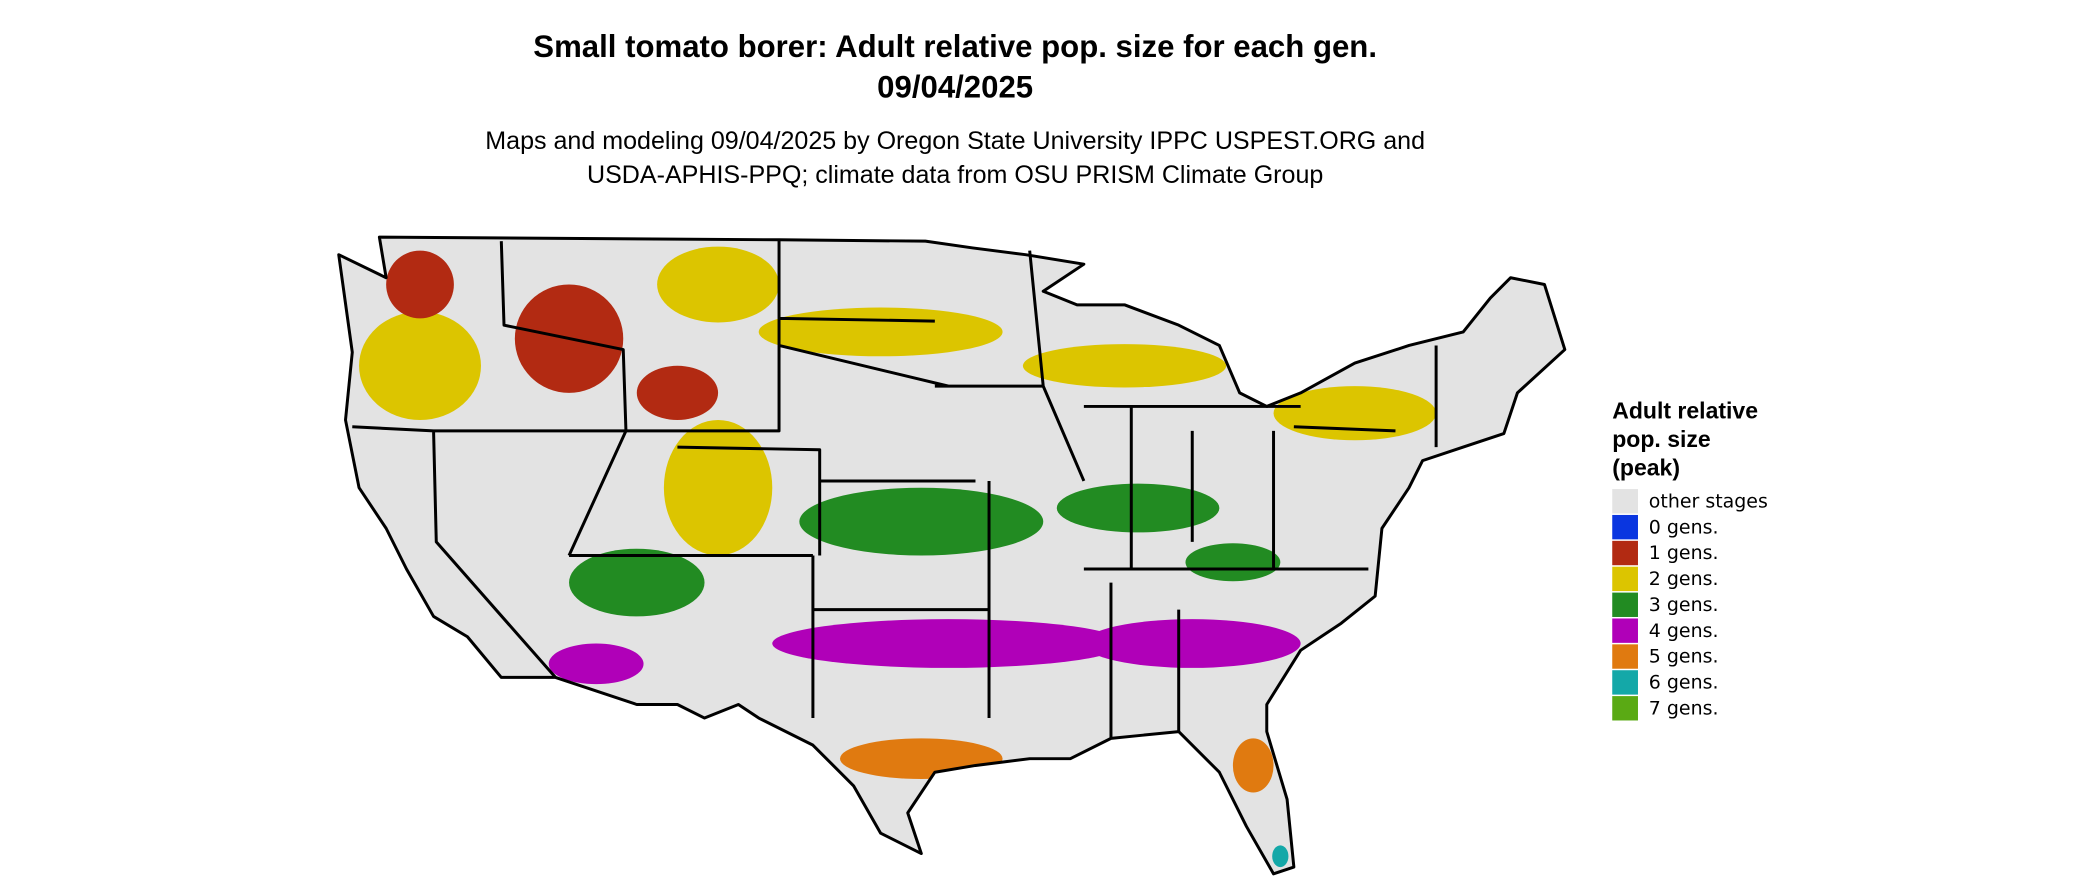 This screenshot has width=2100, height=892. Describe the element at coordinates (1684, 683) in the screenshot. I see `legend-label: 6 gens.` at that location.